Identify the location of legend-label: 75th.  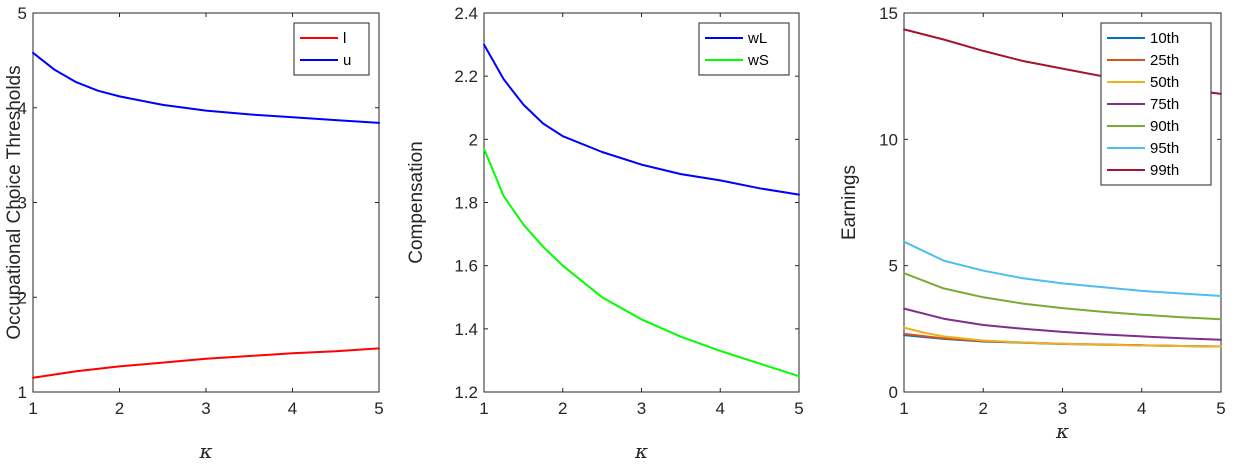
(1164, 104).